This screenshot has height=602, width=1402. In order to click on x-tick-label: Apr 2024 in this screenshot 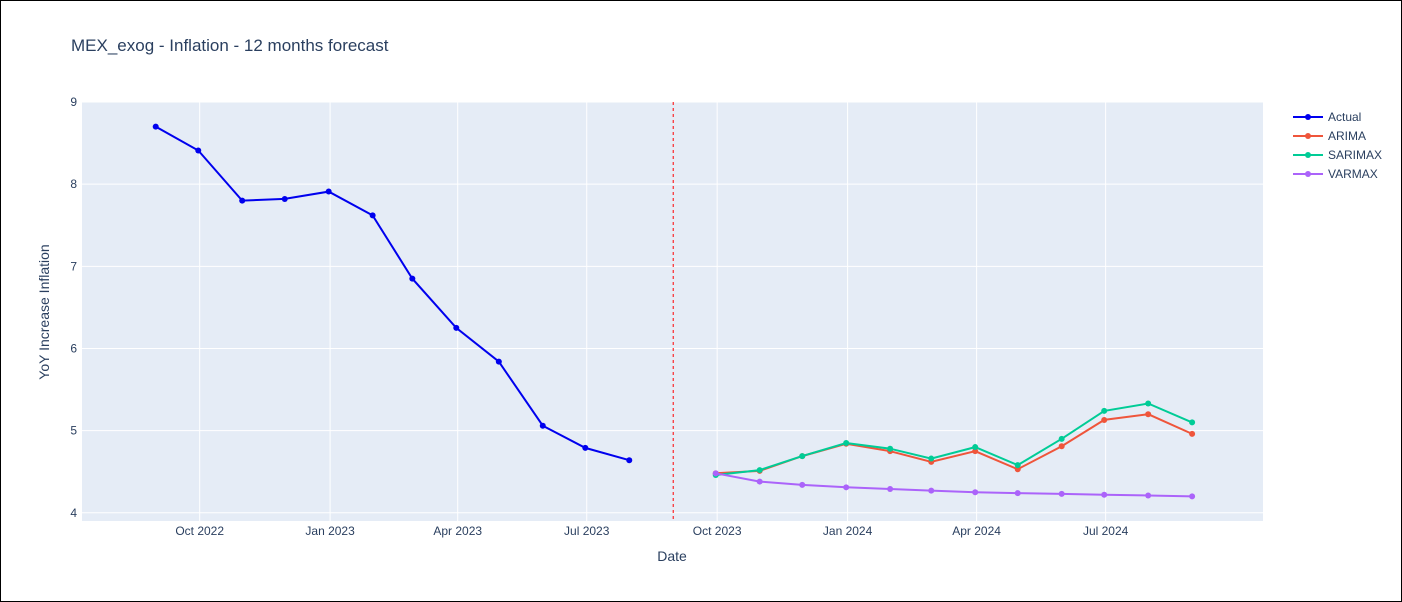, I will do `click(976, 531)`.